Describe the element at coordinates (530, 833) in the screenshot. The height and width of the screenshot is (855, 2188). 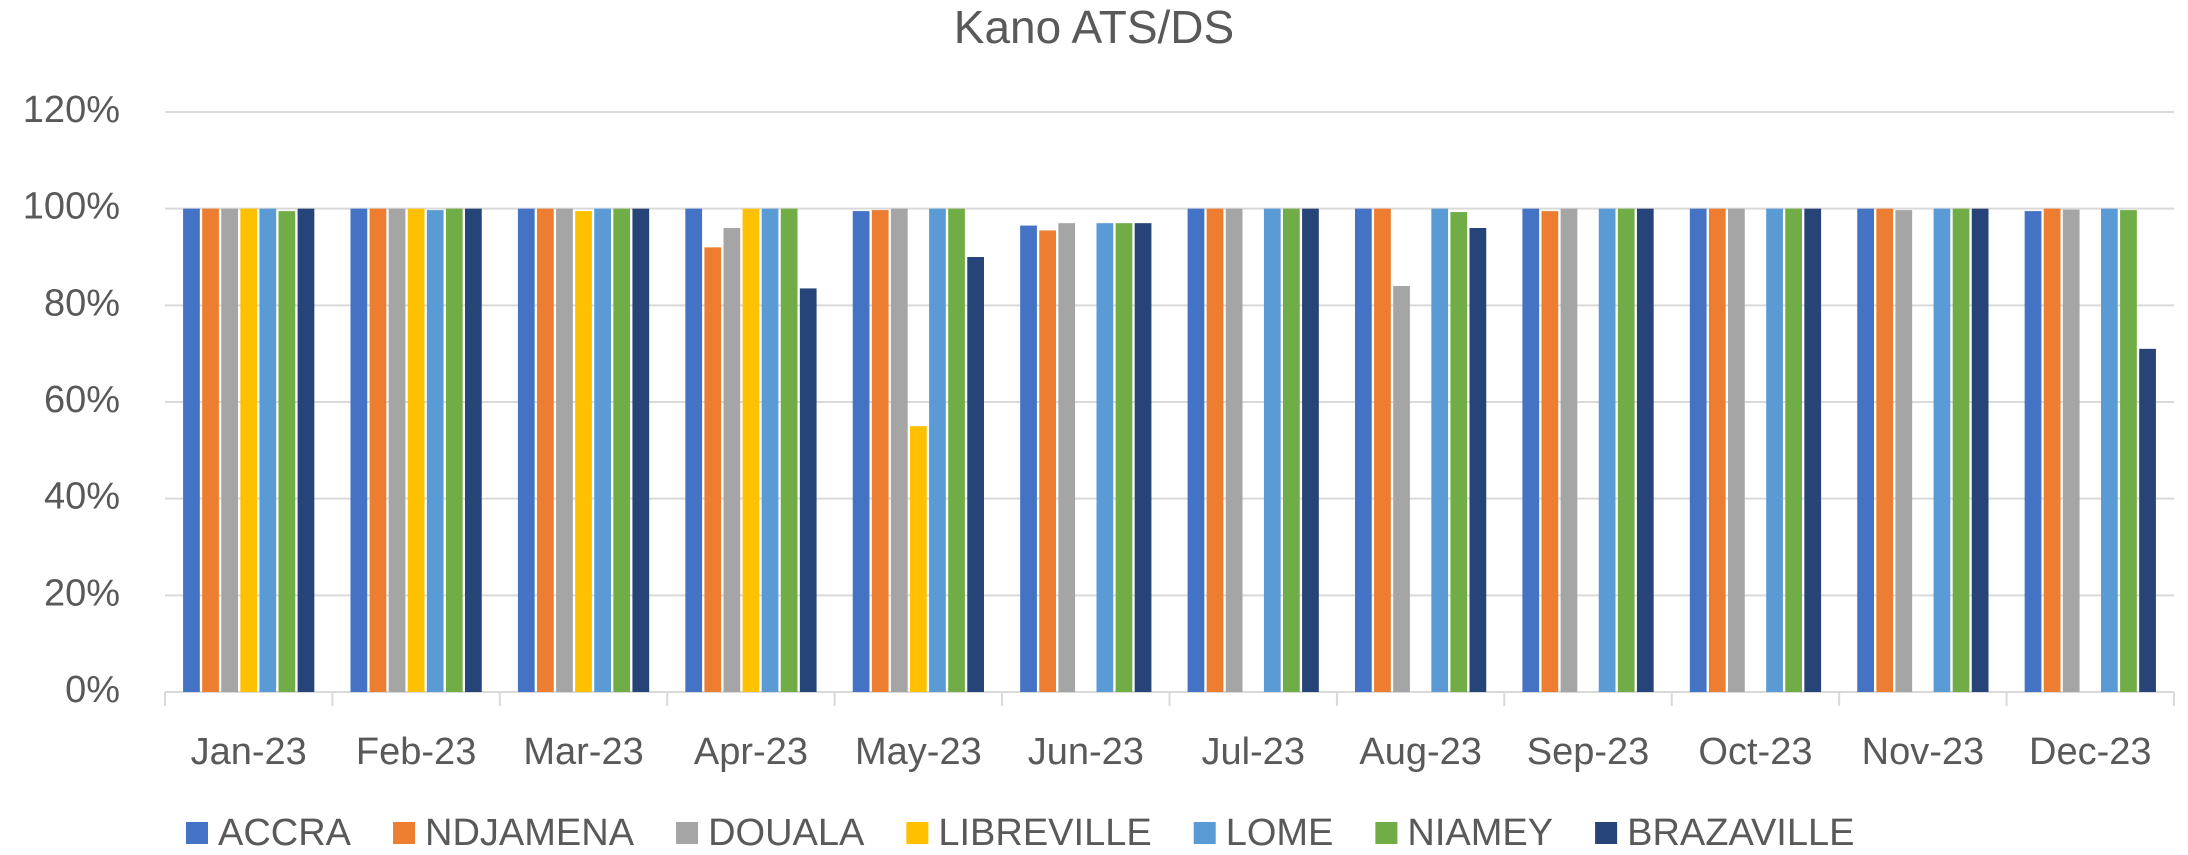
I see `legend-label: NDJAMENA` at that location.